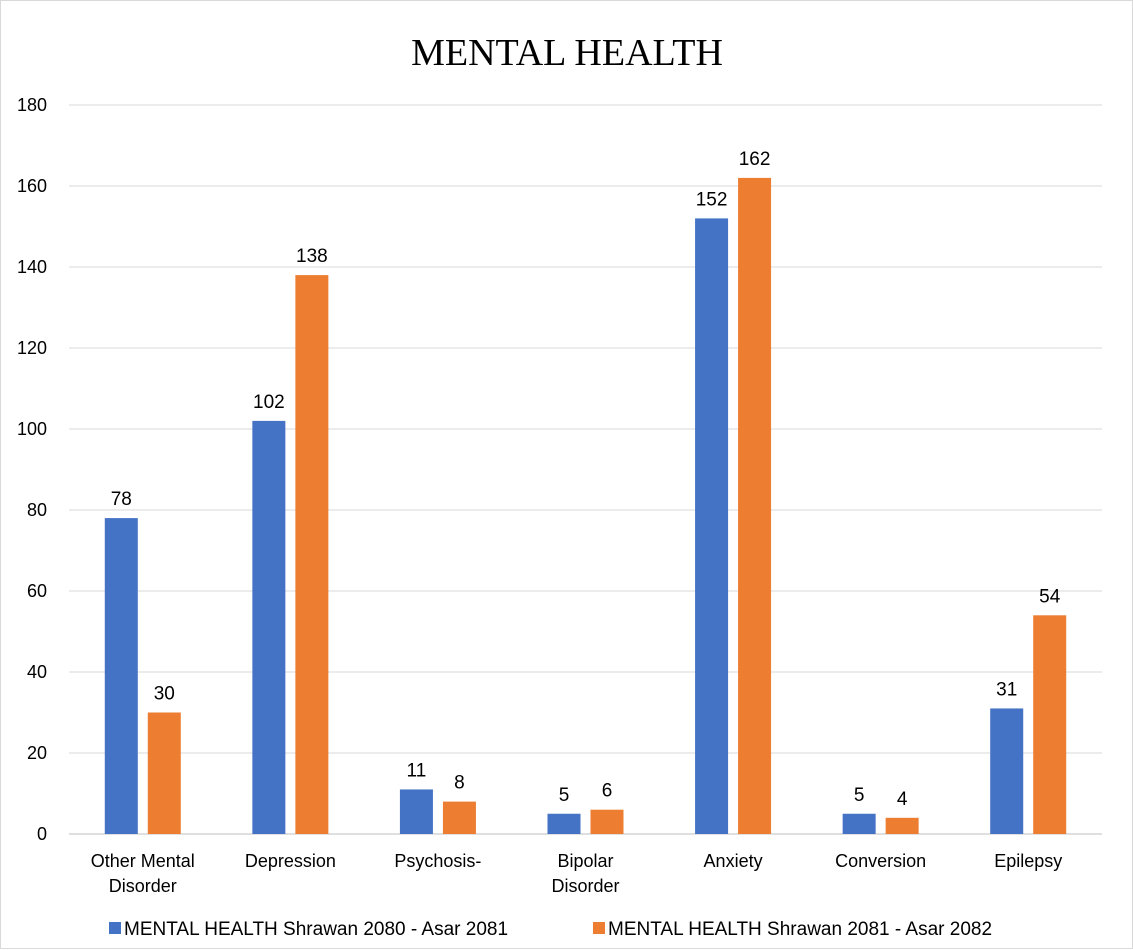  I want to click on x-tick-label: Bipolar, so click(585, 861).